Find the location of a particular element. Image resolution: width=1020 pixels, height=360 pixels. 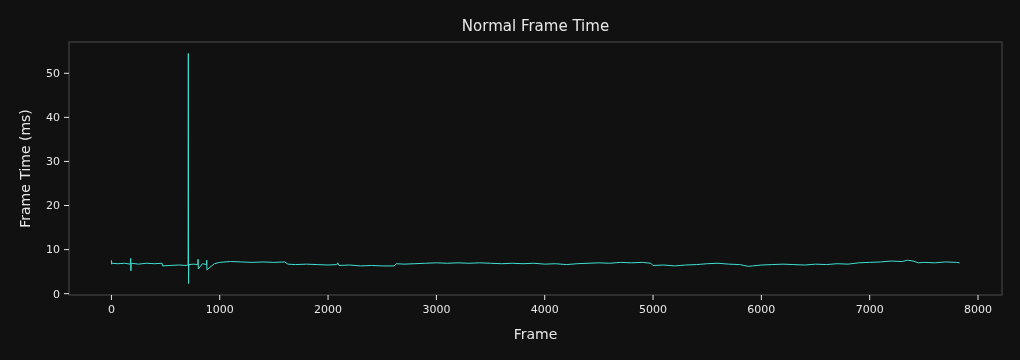

x-tick-label: 7000 is located at coordinates (869, 309).